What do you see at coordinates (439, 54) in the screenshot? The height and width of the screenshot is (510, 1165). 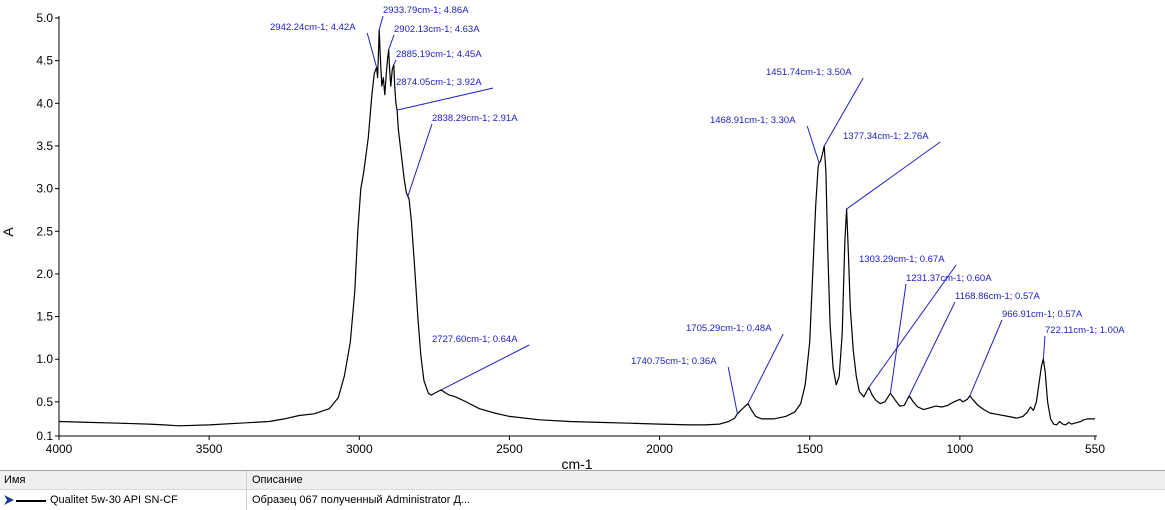 I see `peak-annotation: 2885.19cm-1; 4.45A` at bounding box center [439, 54].